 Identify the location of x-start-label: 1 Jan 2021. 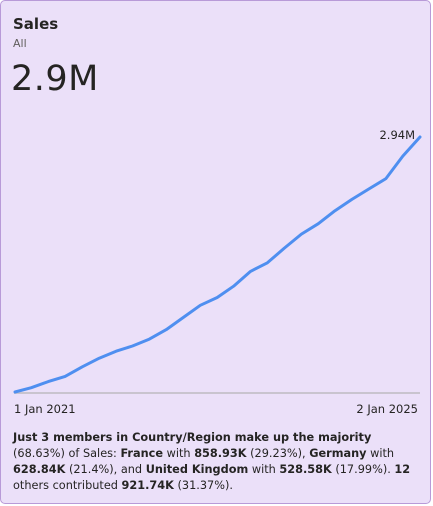
(45, 409).